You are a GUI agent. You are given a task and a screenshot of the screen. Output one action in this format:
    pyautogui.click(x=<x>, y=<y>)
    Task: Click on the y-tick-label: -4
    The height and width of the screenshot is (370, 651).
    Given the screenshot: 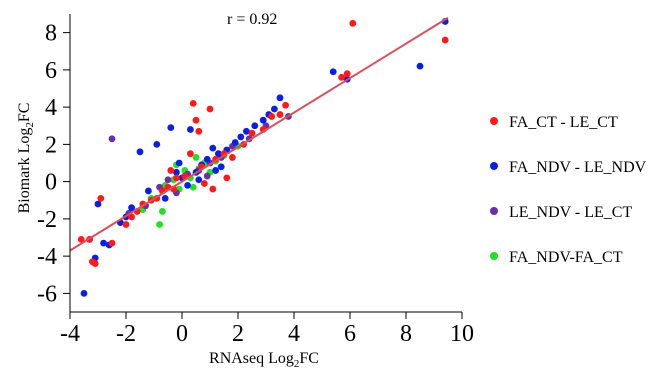 What is the action you would take?
    pyautogui.click(x=47, y=257)
    